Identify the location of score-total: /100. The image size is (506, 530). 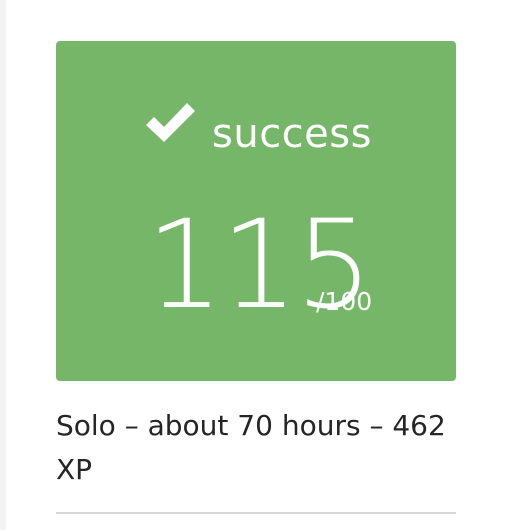
(344, 301).